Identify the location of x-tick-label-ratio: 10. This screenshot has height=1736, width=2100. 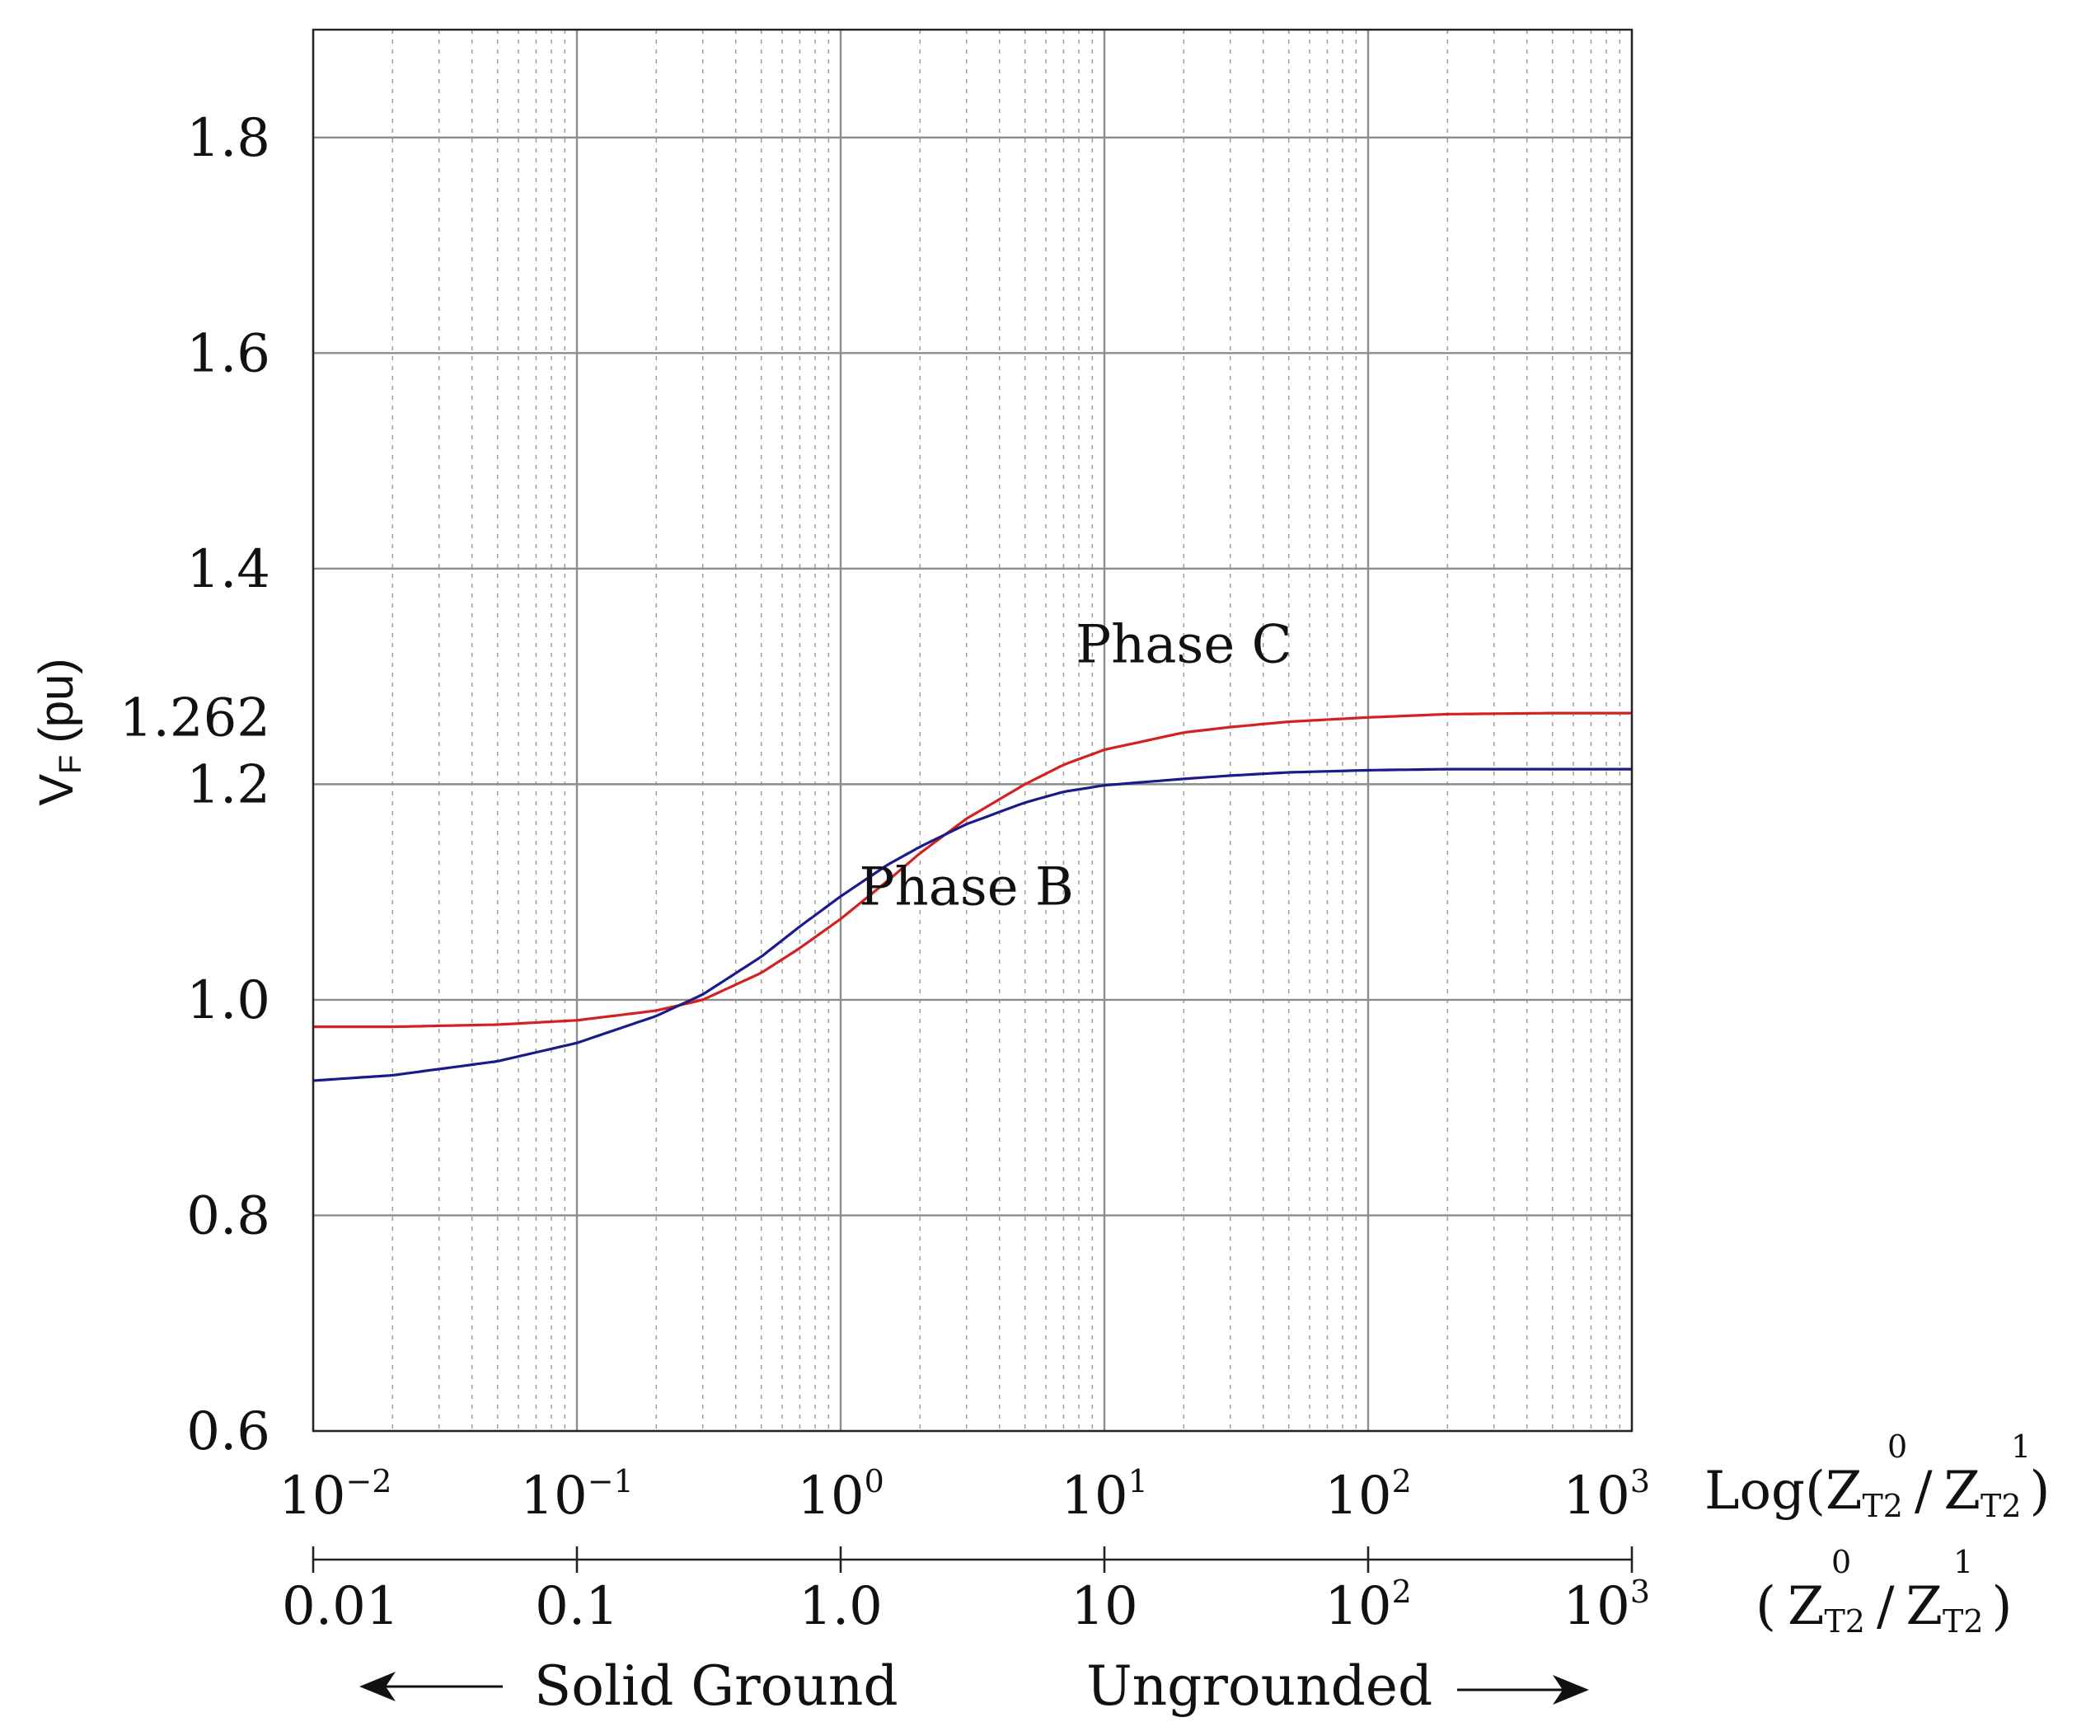
(1104, 1606).